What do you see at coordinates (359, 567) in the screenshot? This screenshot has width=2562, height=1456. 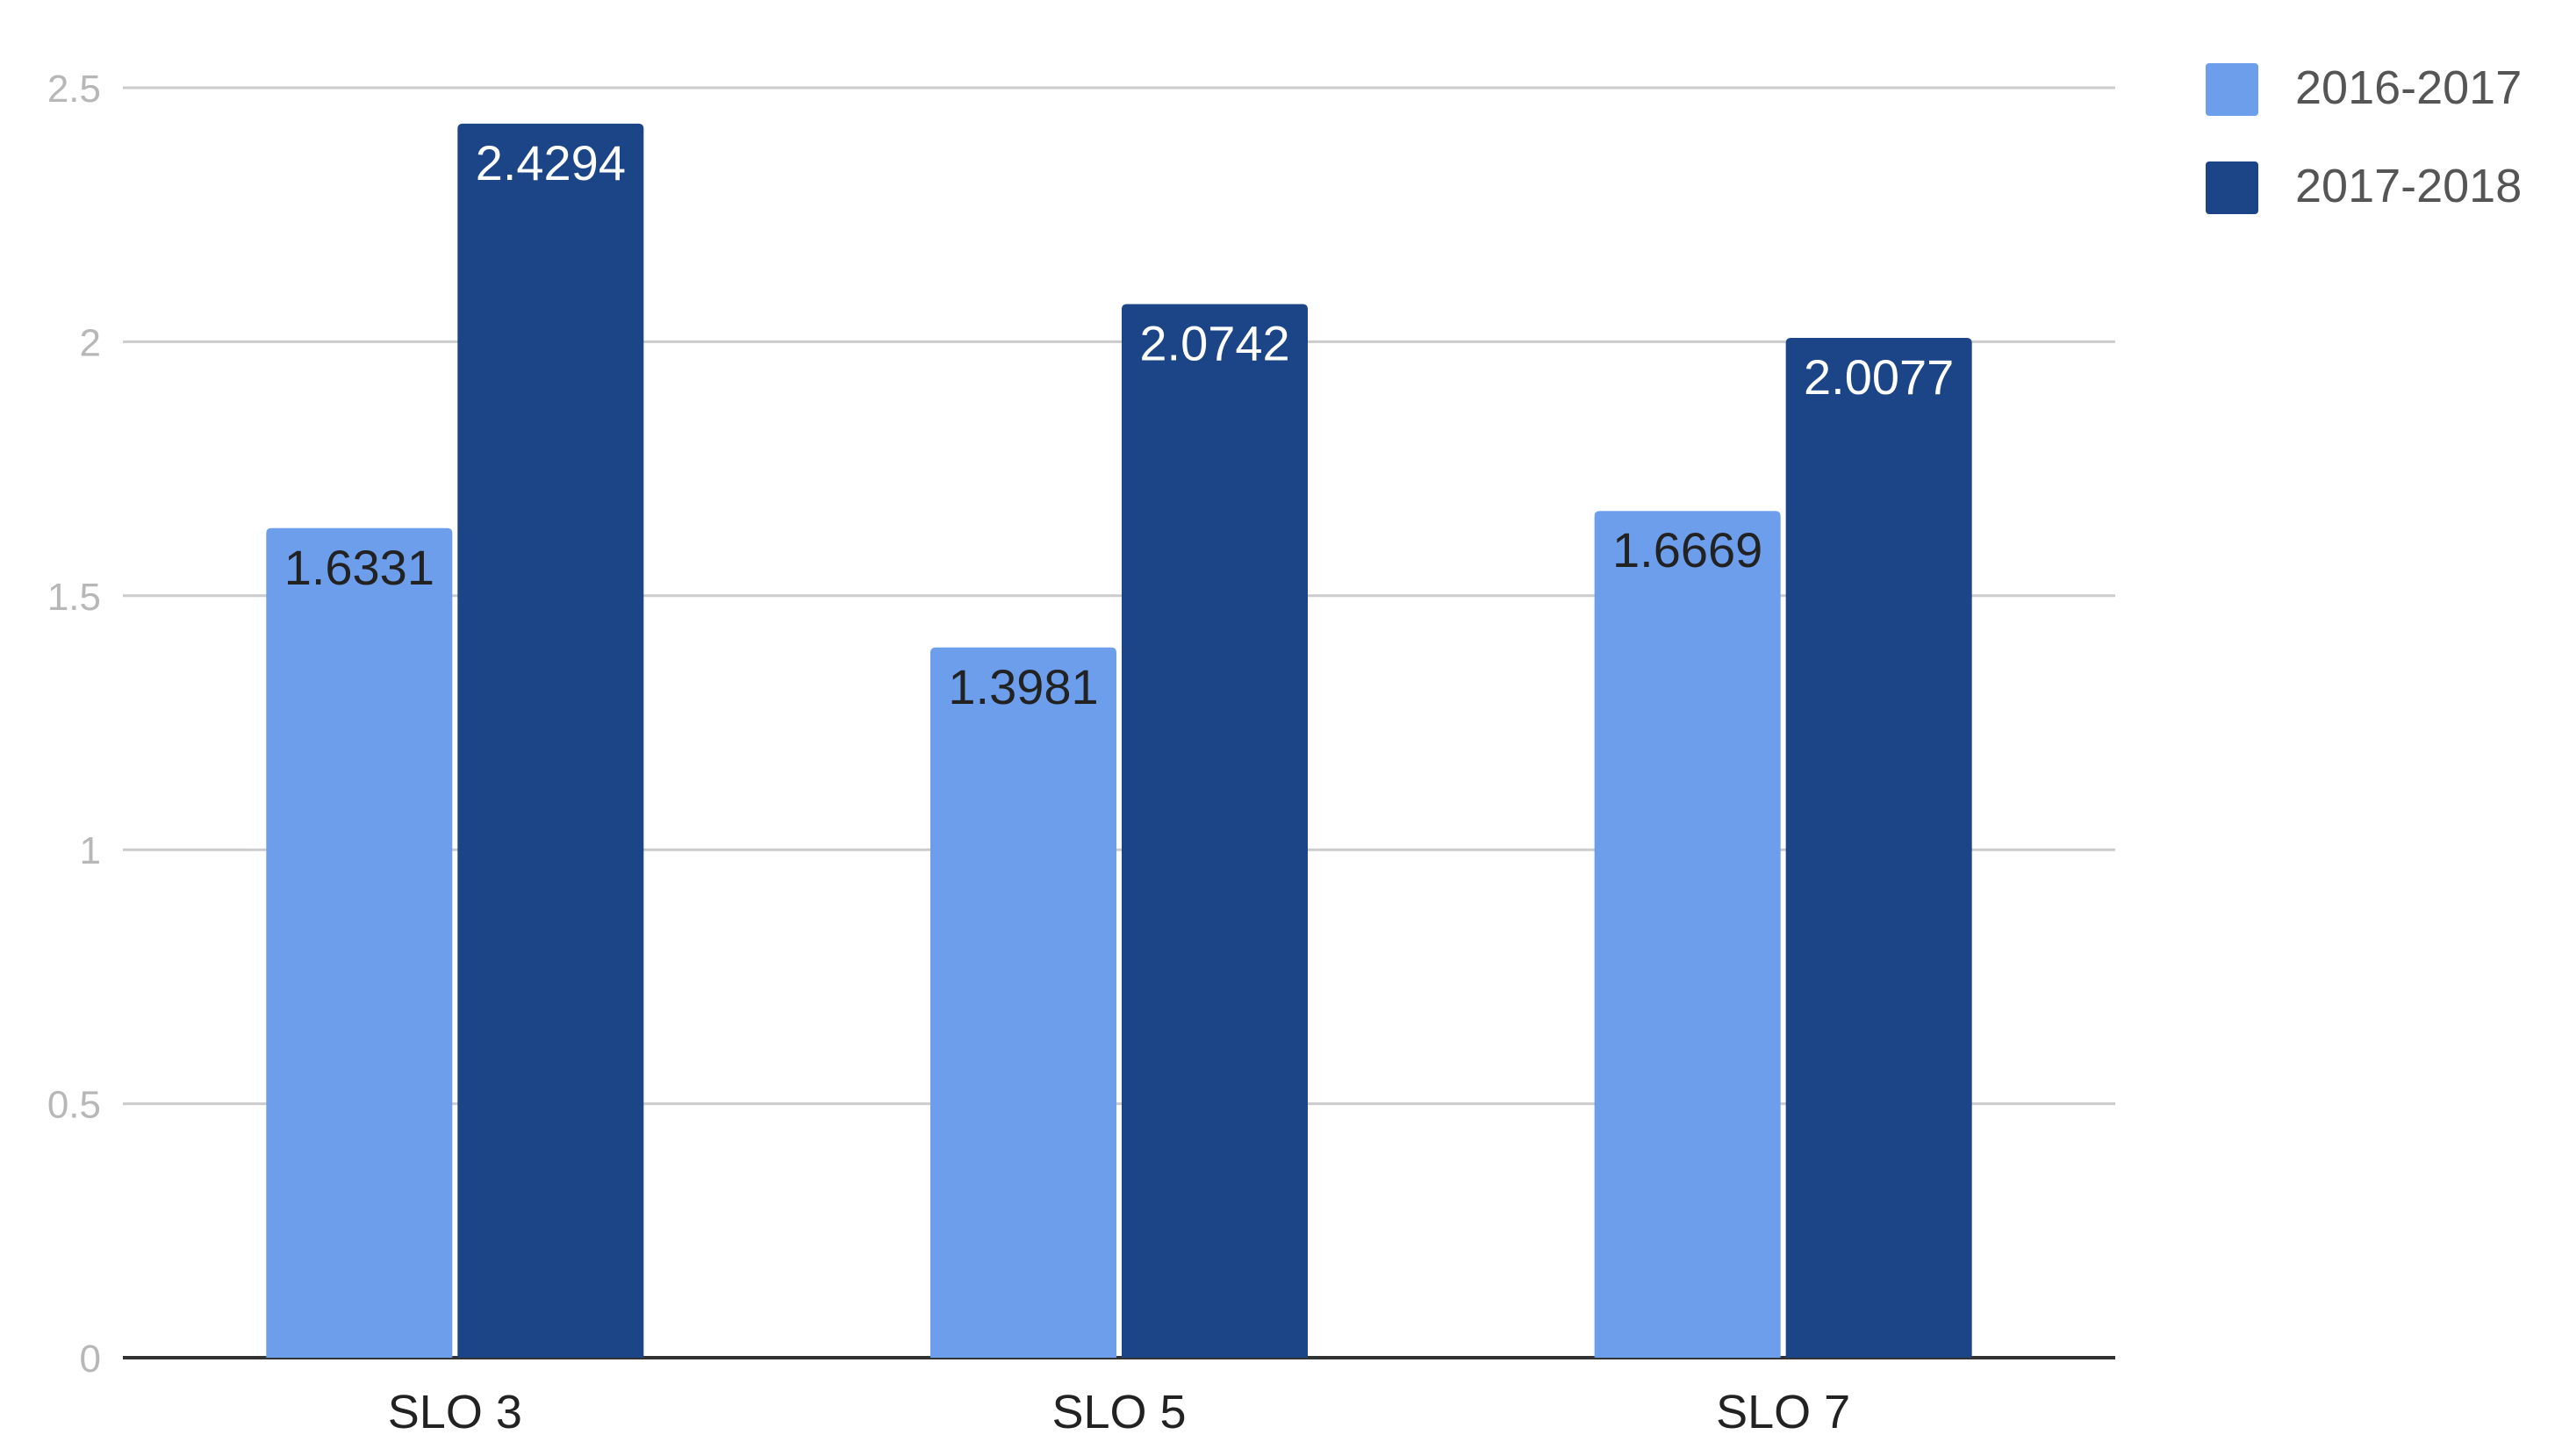 I see `data-label: 1.6331` at bounding box center [359, 567].